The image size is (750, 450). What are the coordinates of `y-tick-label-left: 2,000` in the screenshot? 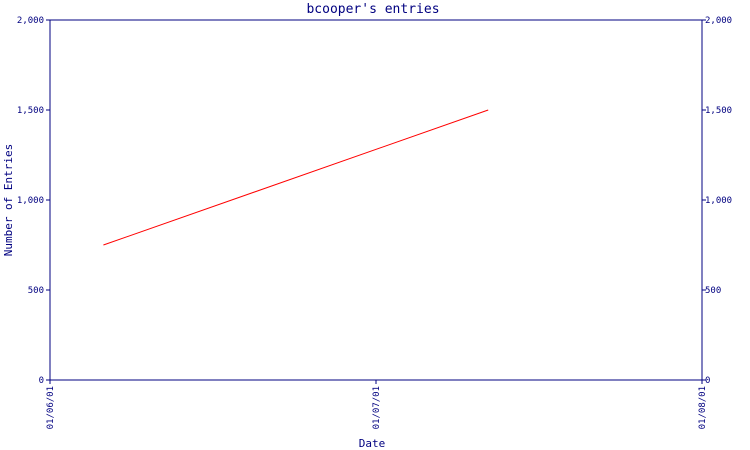 It's located at (30, 21).